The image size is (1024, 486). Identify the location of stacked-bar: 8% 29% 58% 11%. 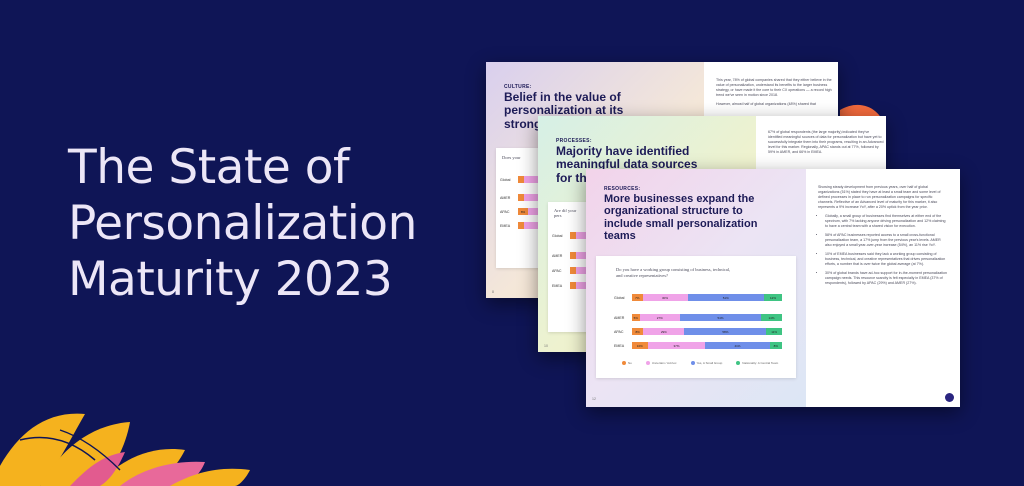
(707, 331).